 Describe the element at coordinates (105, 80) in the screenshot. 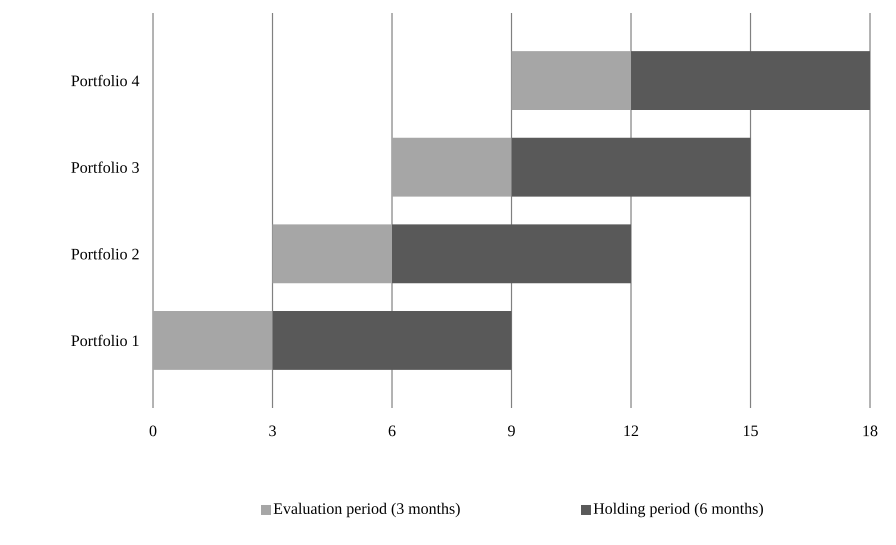

I see `y-tick-label: Portfolio 4` at that location.